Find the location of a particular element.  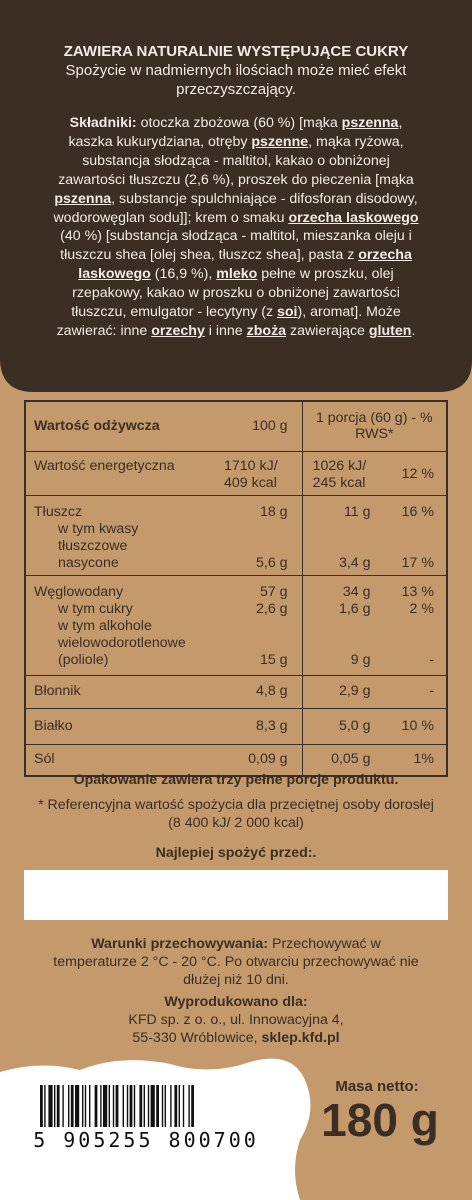

sugars-portion: 1,6 g is located at coordinates (354, 608).